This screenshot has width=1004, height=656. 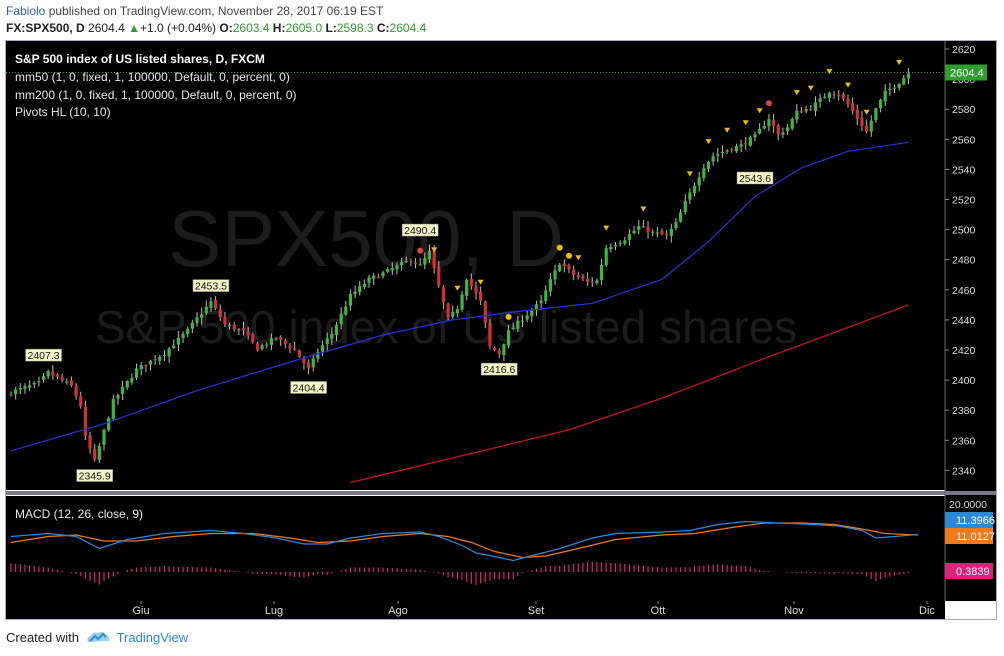 I want to click on pivot-label: 2407.3, so click(x=43, y=356).